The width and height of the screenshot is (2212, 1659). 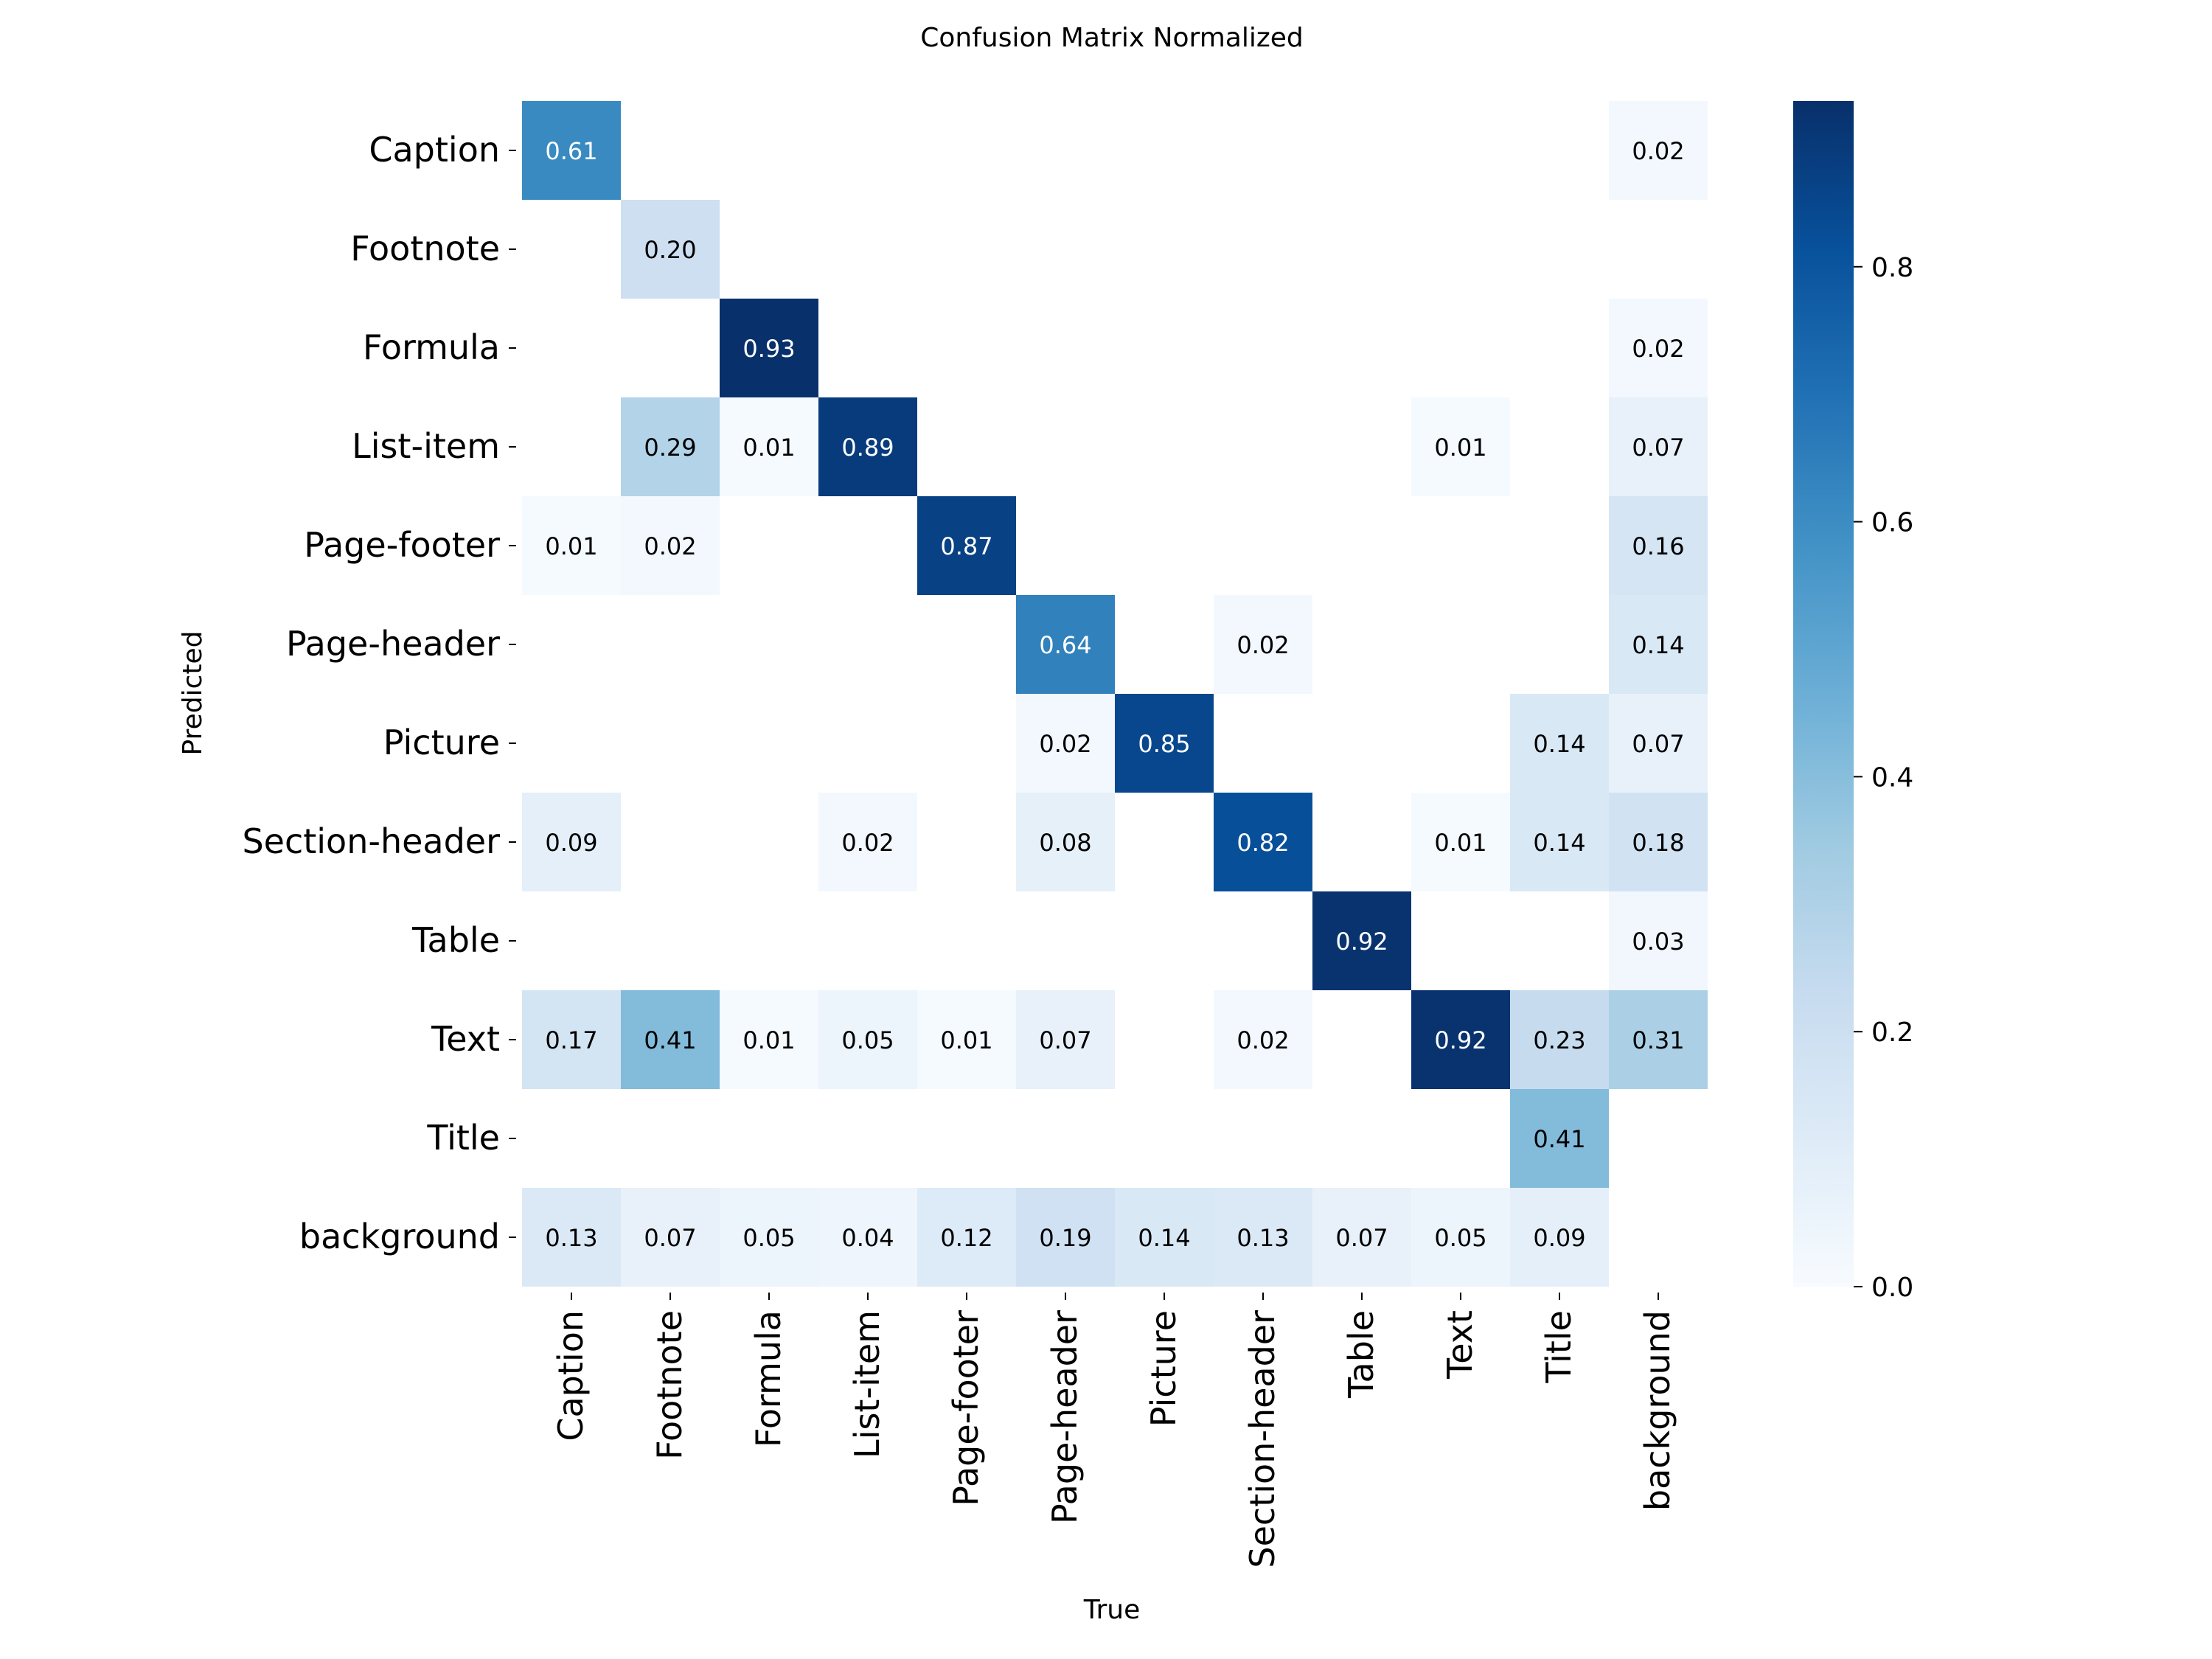 I want to click on y-tick-label: Page-footer, so click(x=402, y=545).